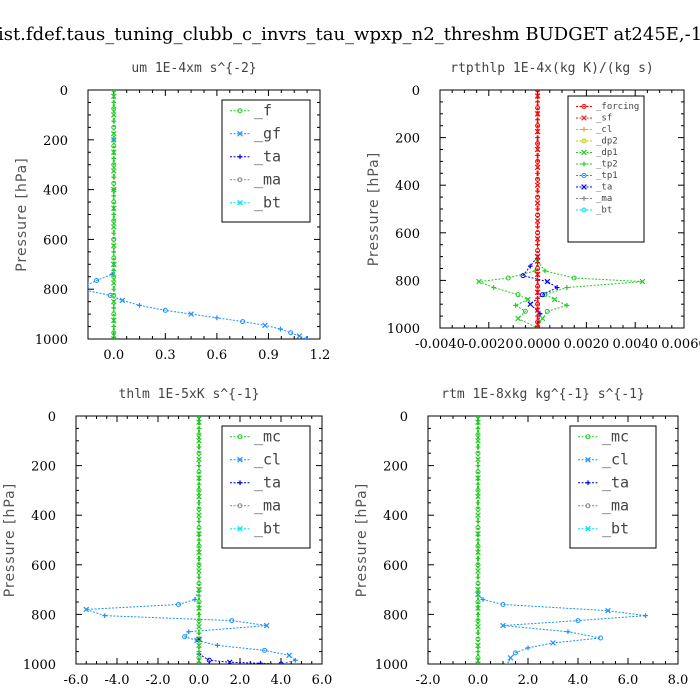 This screenshot has width=700, height=700. I want to click on y-tick-label: 600, so click(43, 566).